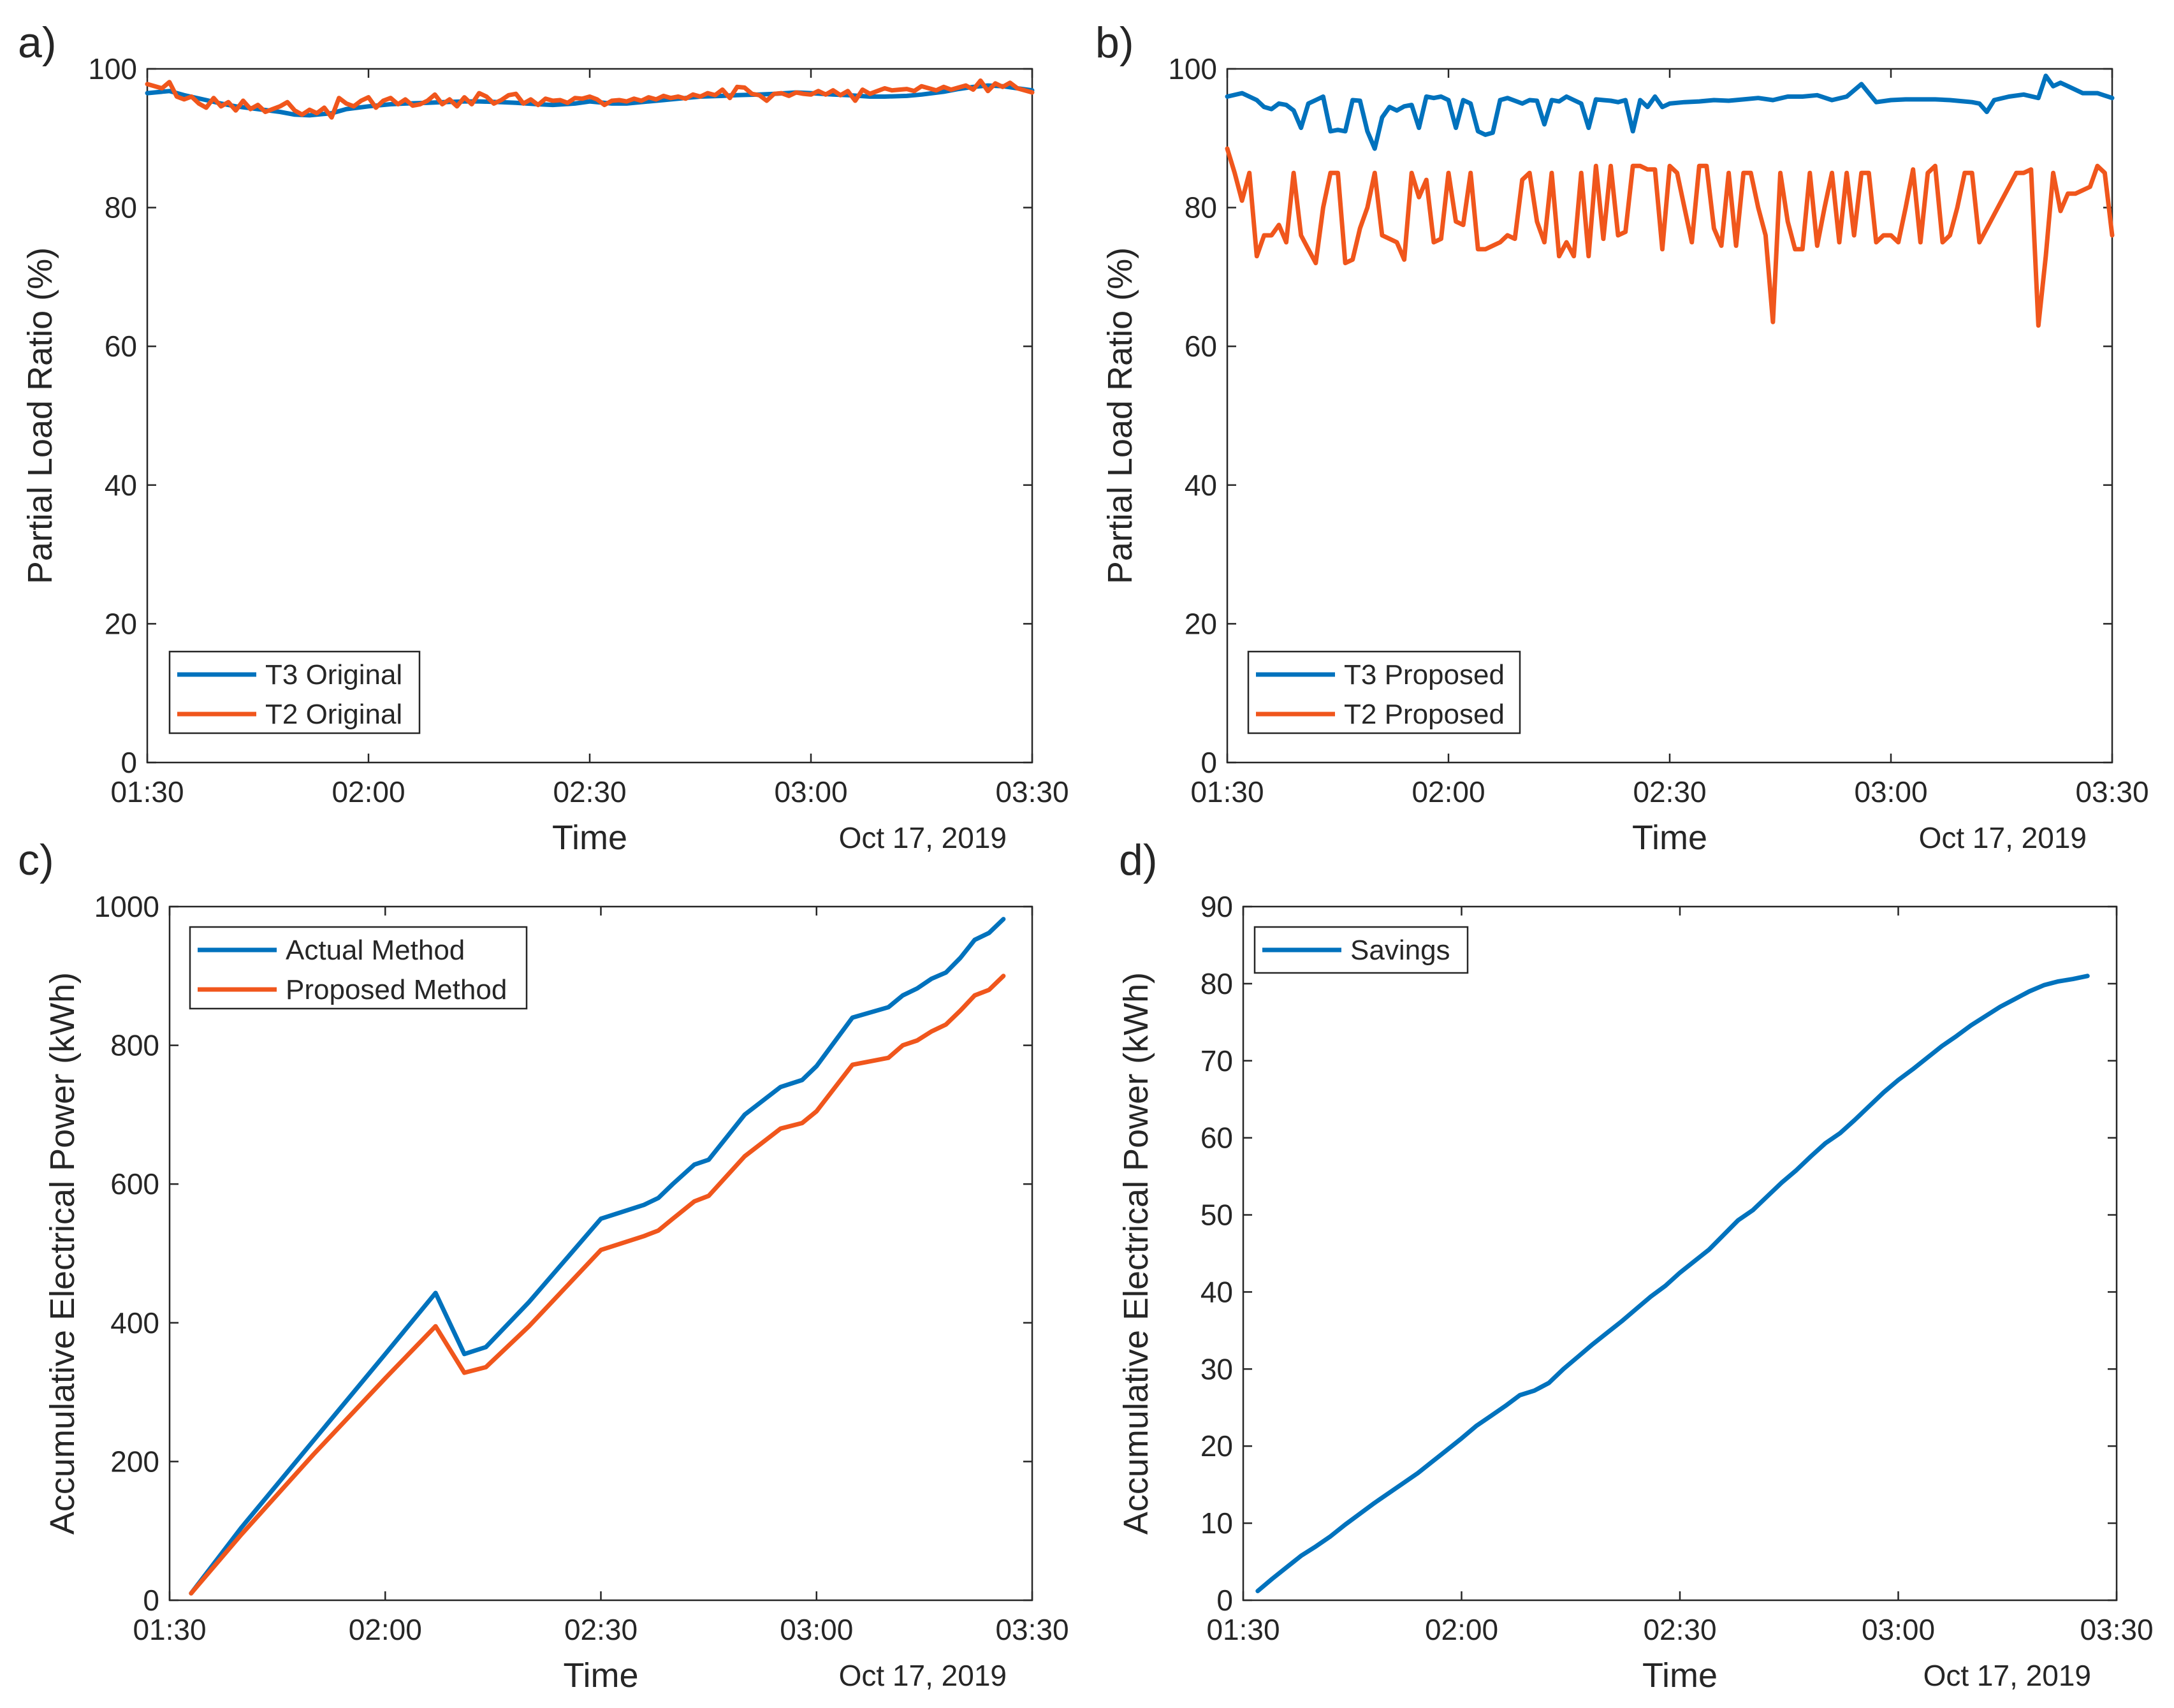 The image size is (2174, 1708). Describe the element at coordinates (134, 1323) in the screenshot. I see `y-tick-label: 400` at that location.